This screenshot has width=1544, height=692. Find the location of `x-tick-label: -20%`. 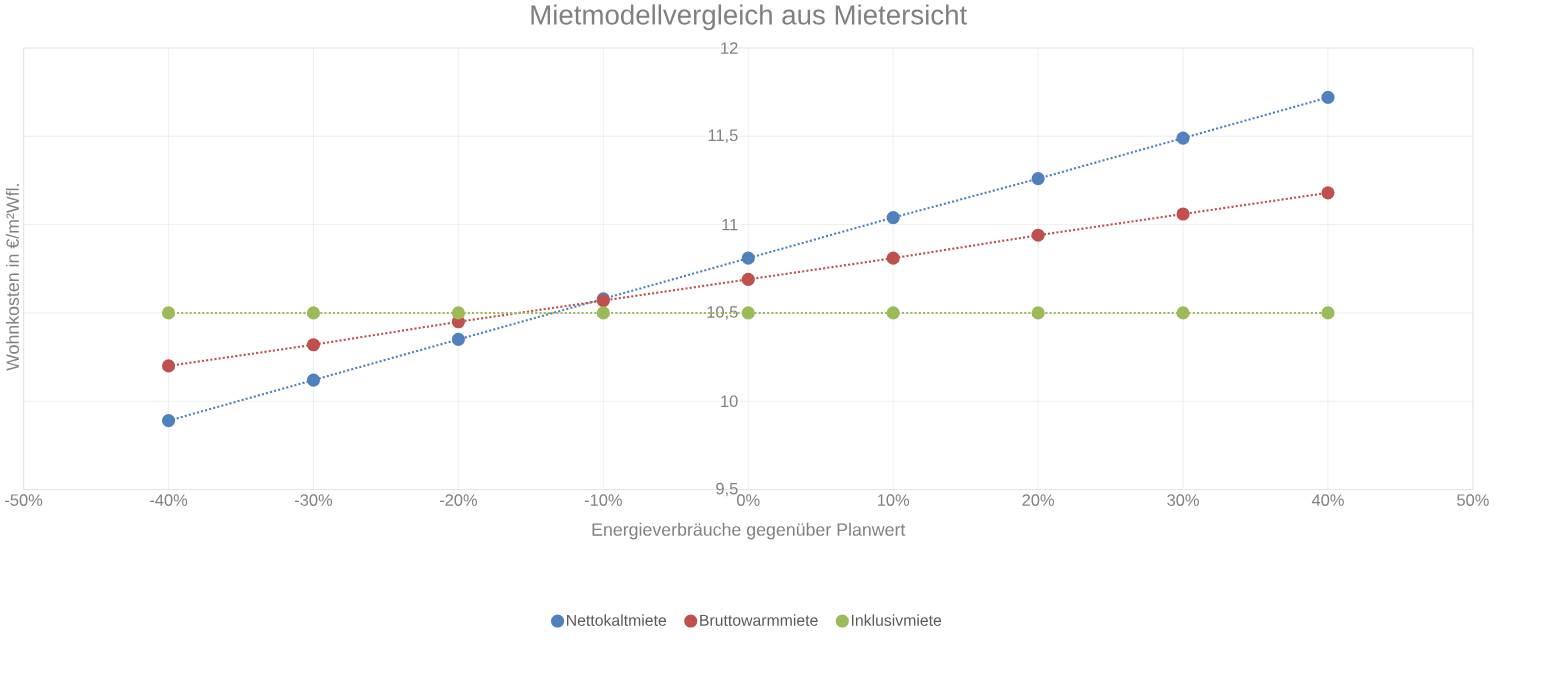

x-tick-label: -20% is located at coordinates (458, 500).